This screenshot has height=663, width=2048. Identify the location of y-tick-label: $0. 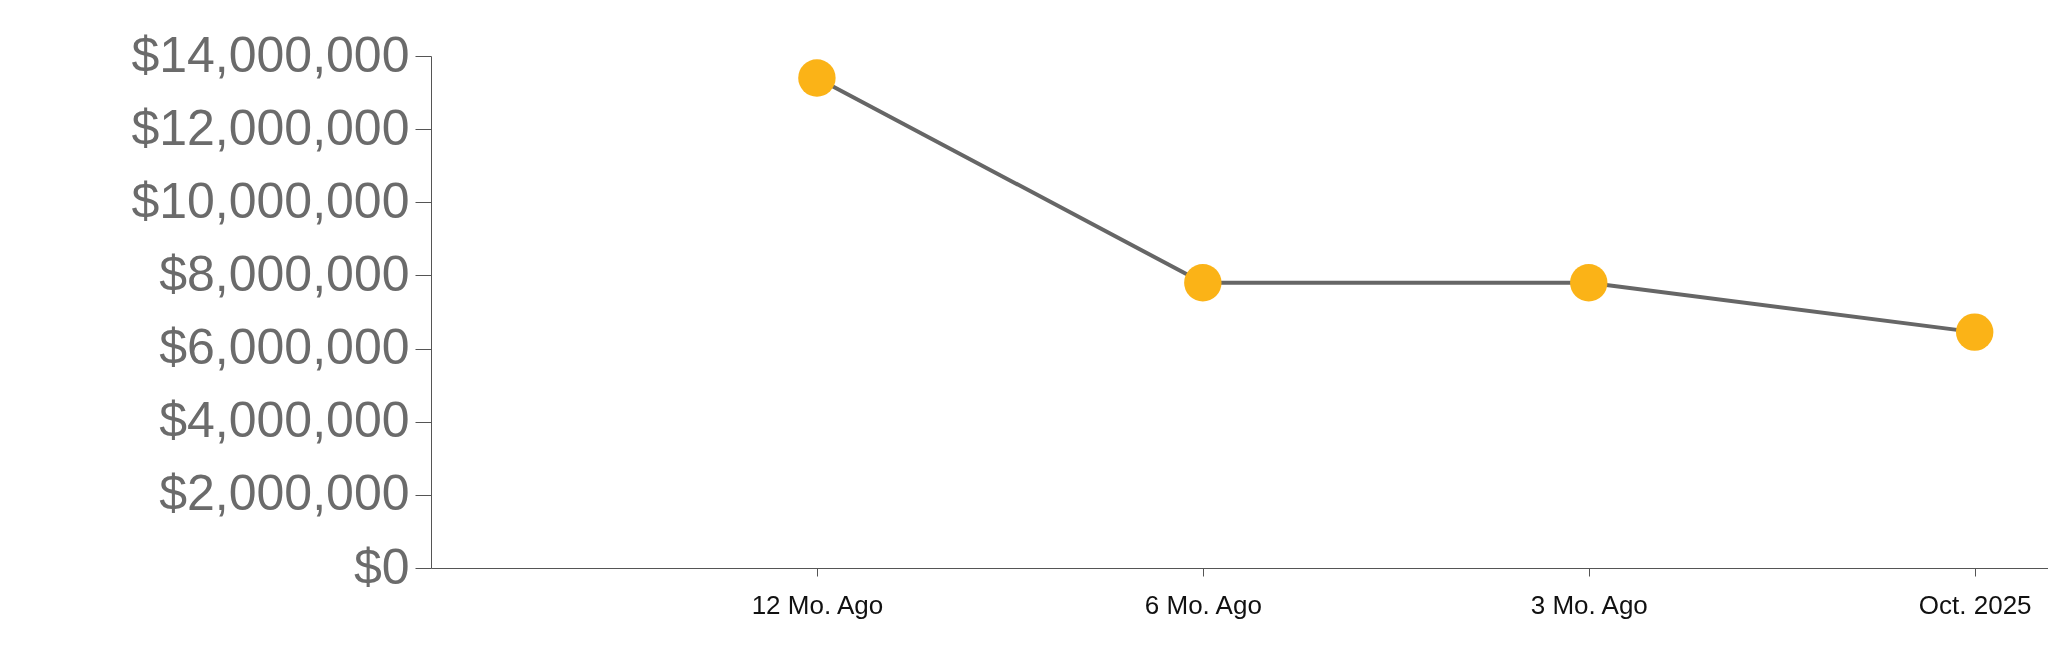
(381, 566).